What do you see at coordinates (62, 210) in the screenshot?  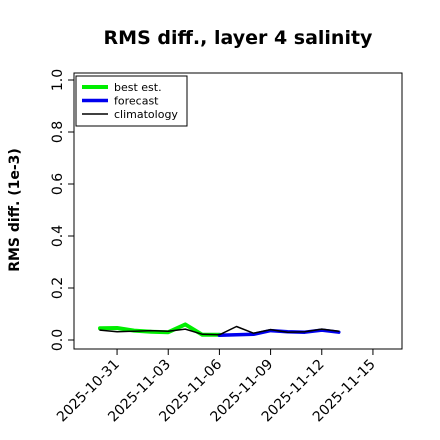 I see `y-axis: 0.0 0.2 0.4 0.6 0.8 1.0` at bounding box center [62, 210].